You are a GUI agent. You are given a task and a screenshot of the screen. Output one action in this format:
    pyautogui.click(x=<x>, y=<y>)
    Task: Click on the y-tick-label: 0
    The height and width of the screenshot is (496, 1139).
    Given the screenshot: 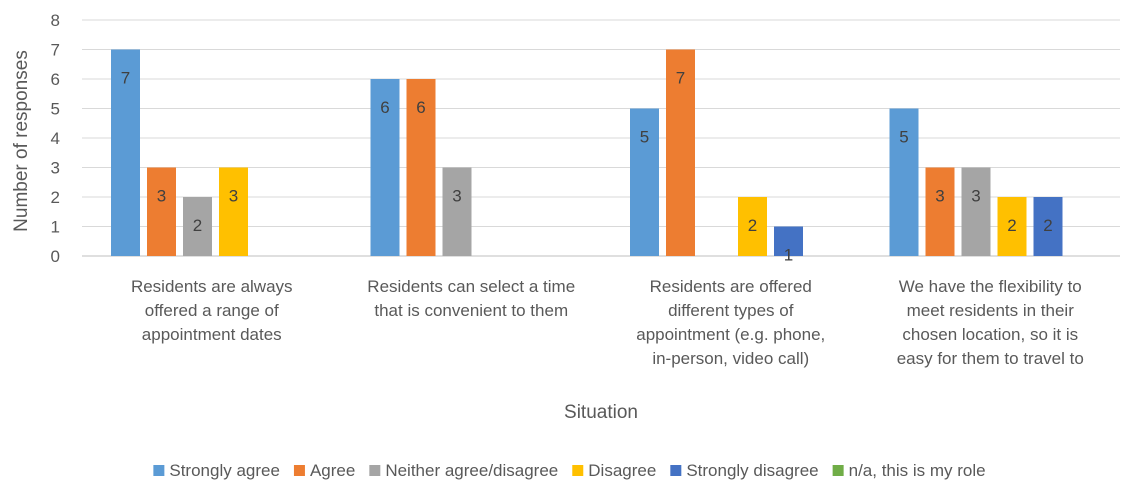 What is the action you would take?
    pyautogui.click(x=55, y=256)
    